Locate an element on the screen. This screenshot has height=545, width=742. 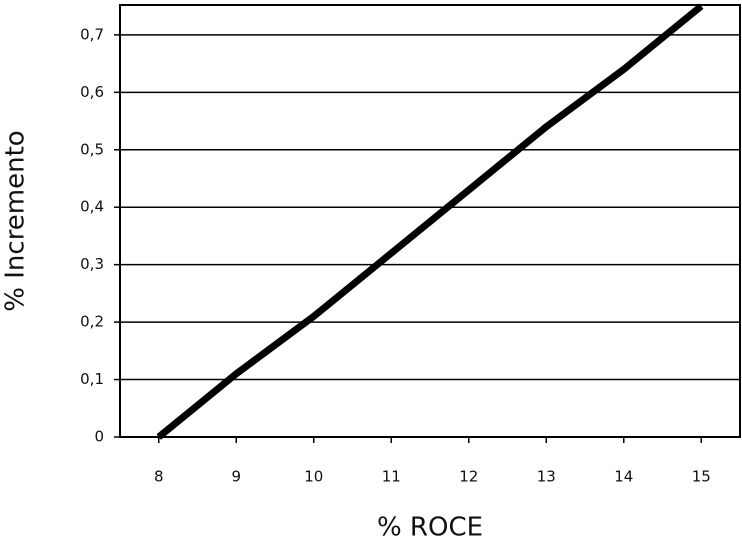
x-tick-label: 10 is located at coordinates (313, 477).